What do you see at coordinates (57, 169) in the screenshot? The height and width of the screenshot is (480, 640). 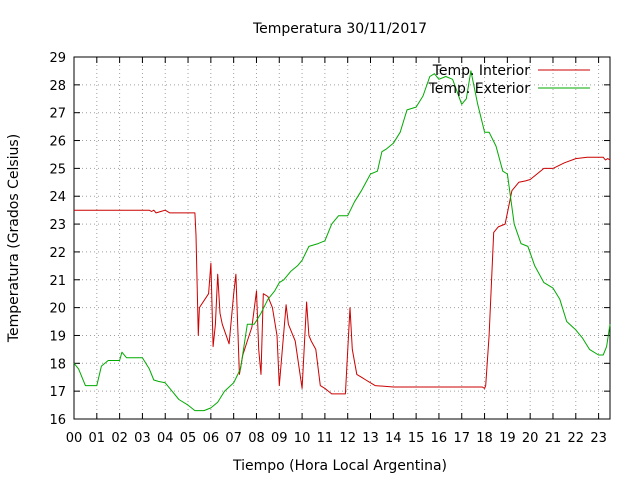 I see `y-tick-label: 25` at bounding box center [57, 169].